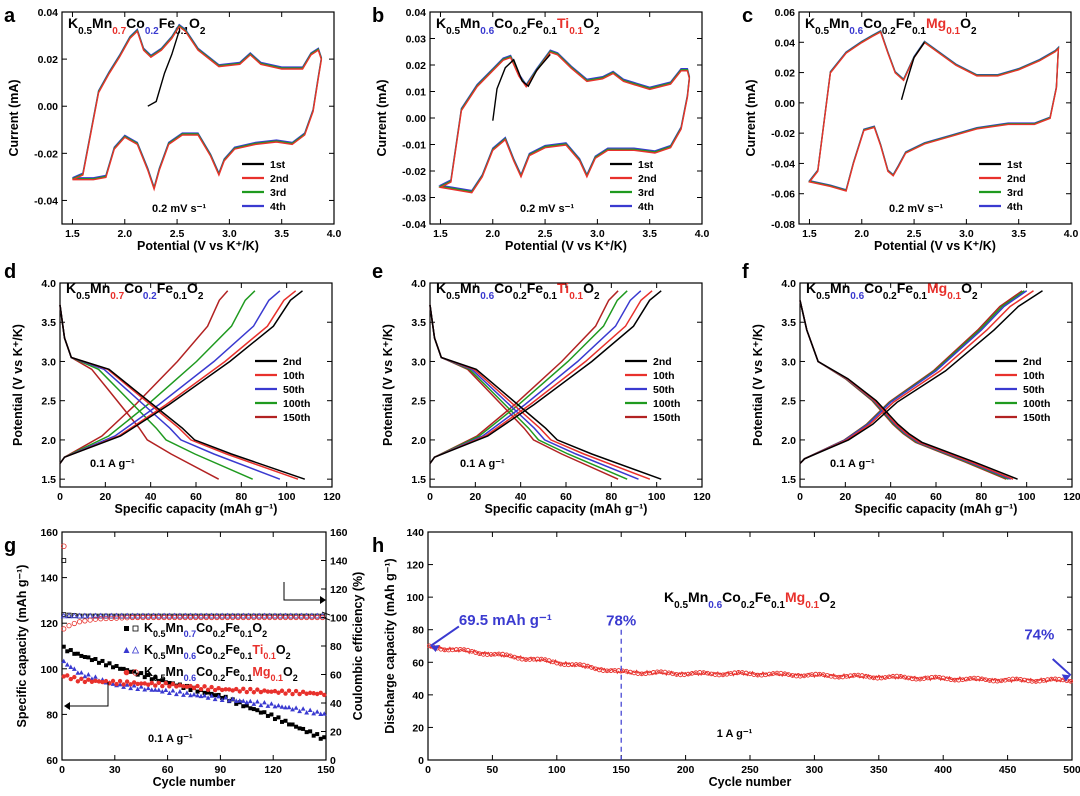  I want to click on y-tick-label: 0.02, so click(48, 60).